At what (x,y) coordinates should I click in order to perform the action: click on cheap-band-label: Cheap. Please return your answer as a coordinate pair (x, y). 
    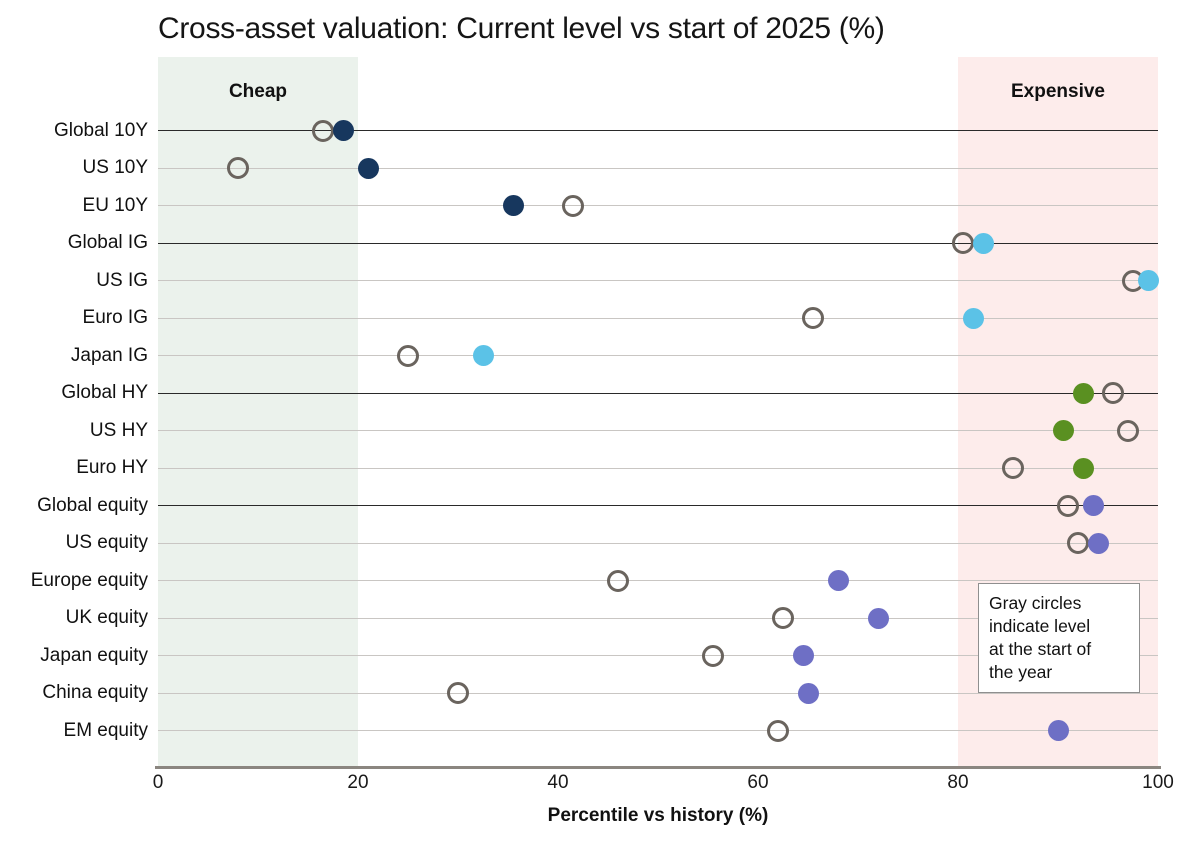
    Looking at the image, I should click on (258, 91).